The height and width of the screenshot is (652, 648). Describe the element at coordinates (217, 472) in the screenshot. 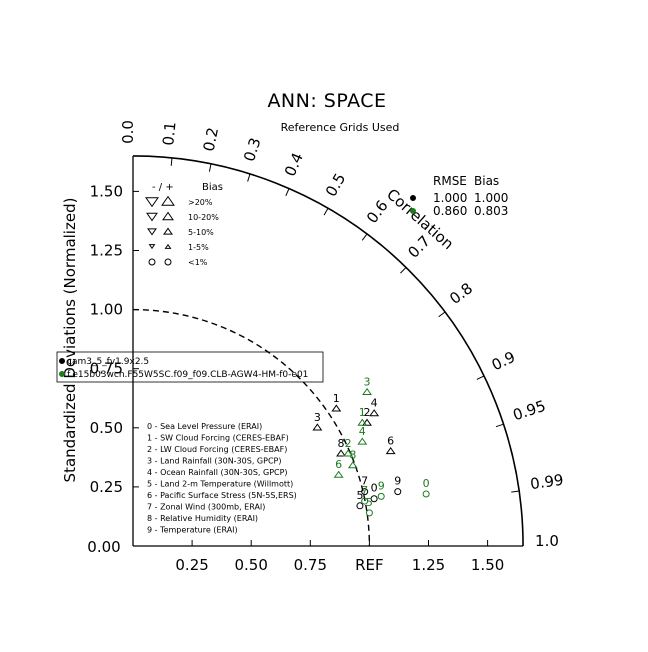

I see `variable-legend-item: 4 - Ocean Rainfall (30N-30S, GPCP)` at that location.